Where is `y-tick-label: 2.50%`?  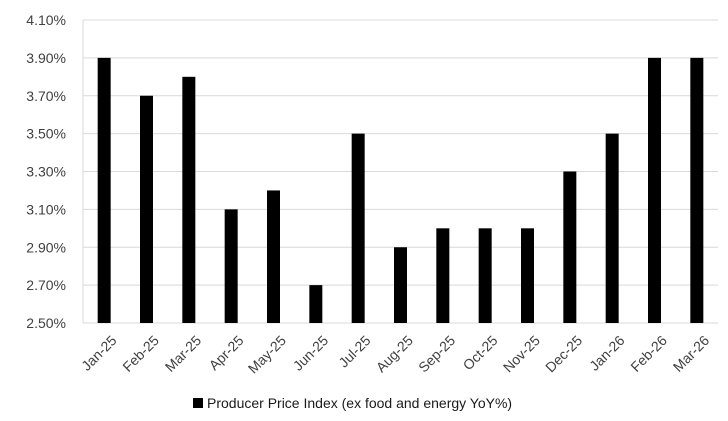 y-tick-label: 2.50% is located at coordinates (46, 323).